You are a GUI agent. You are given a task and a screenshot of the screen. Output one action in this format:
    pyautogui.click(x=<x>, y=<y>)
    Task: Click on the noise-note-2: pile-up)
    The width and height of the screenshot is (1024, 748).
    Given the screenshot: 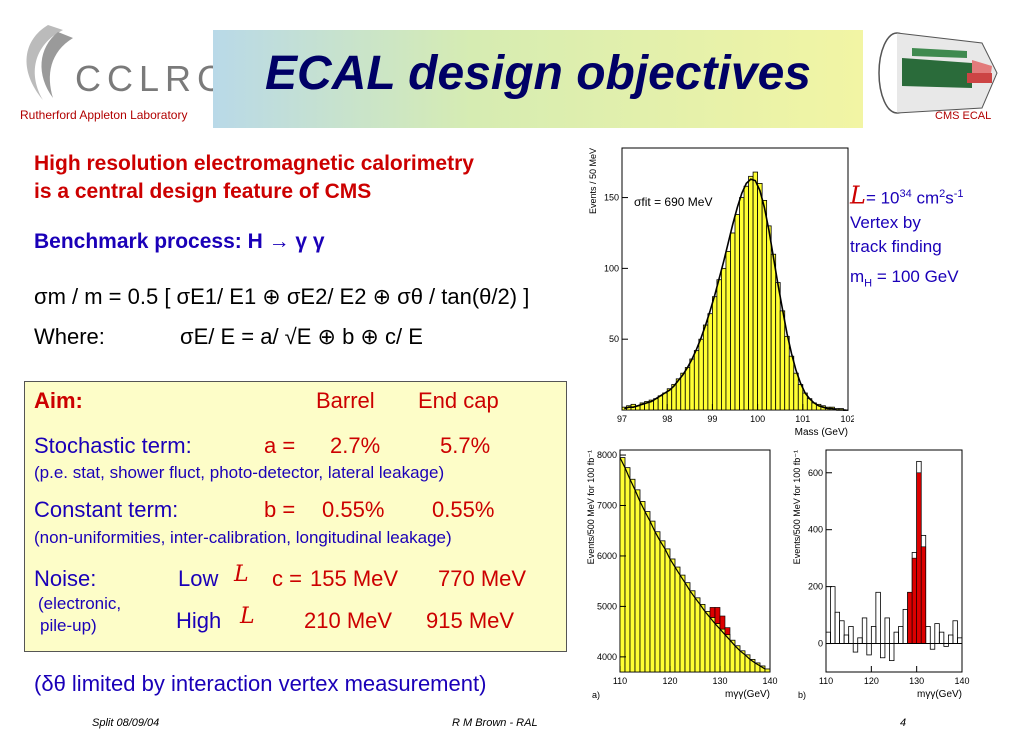 What is the action you would take?
    pyautogui.click(x=68, y=625)
    